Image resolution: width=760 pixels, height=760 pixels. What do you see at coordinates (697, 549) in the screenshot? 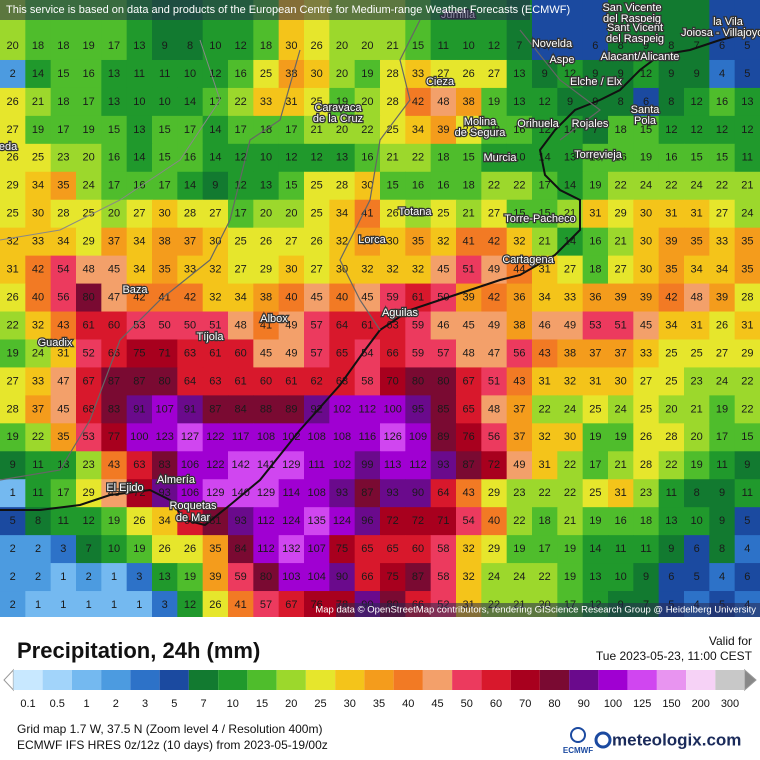
I see `grid-value: 6` at bounding box center [697, 549].